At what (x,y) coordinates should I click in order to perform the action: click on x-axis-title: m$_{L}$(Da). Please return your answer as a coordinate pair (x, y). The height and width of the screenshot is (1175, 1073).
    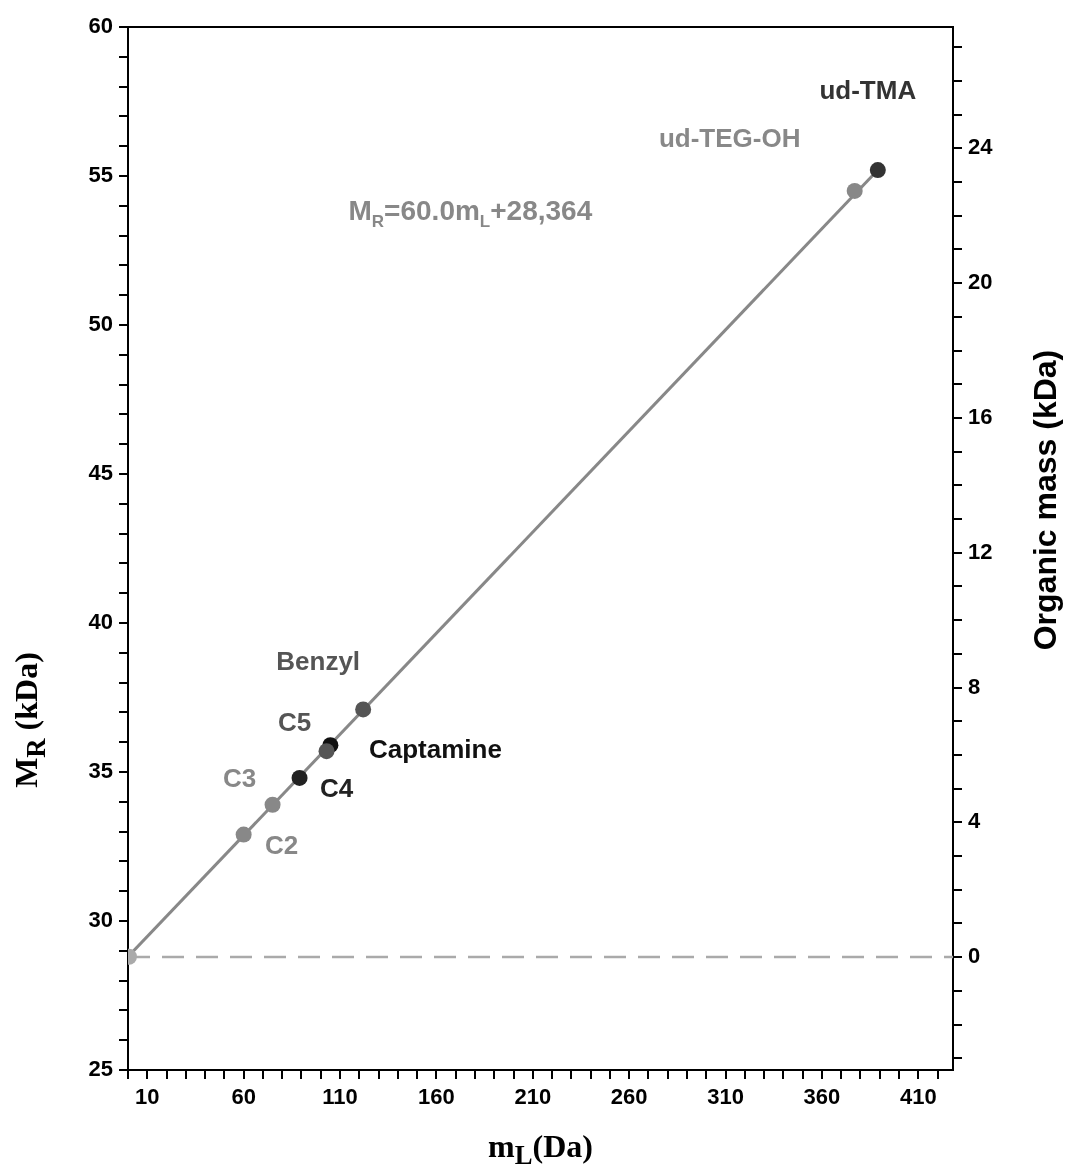
    Looking at the image, I should click on (540, 1150).